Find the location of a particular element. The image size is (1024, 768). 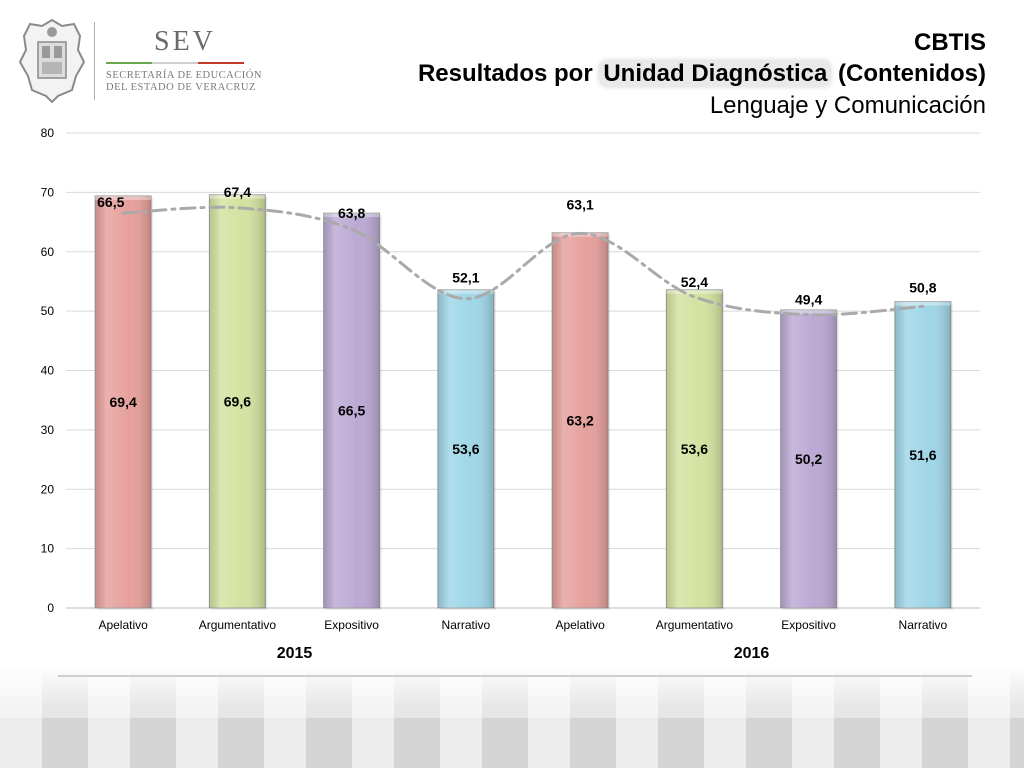

title-highlight: Unidad Diagnóstica is located at coordinates (715, 73).